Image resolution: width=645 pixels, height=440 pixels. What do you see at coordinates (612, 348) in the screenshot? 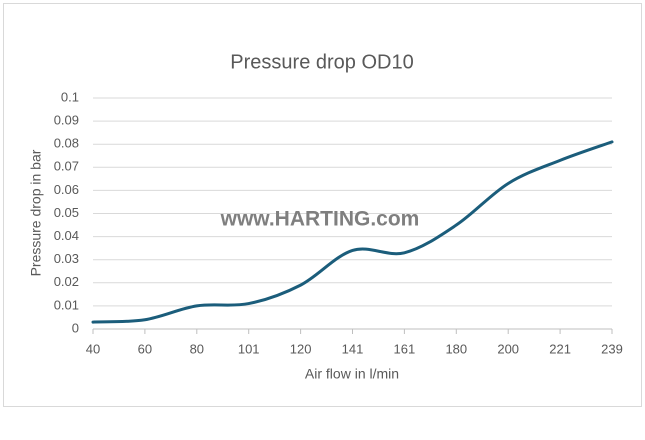
I see `x-tick-label: 239` at bounding box center [612, 348].